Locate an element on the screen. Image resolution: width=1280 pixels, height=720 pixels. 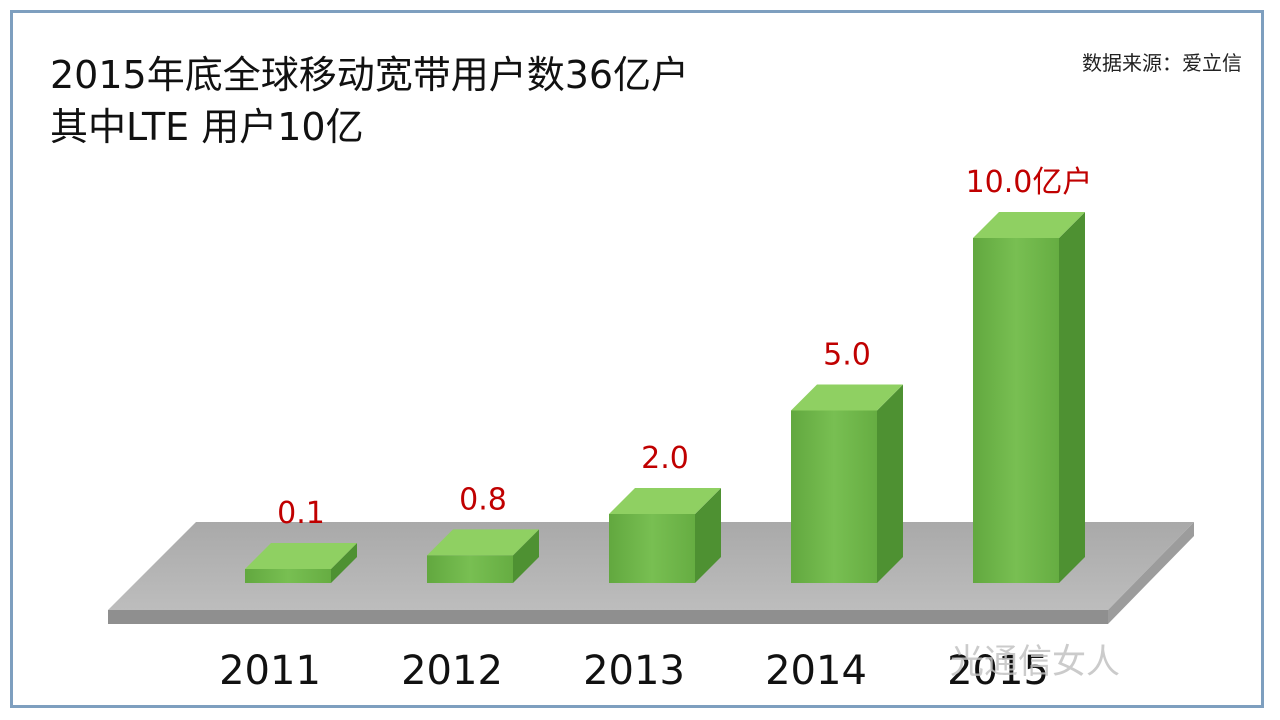
x-tick-label-2013: 2013 is located at coordinates (634, 671).